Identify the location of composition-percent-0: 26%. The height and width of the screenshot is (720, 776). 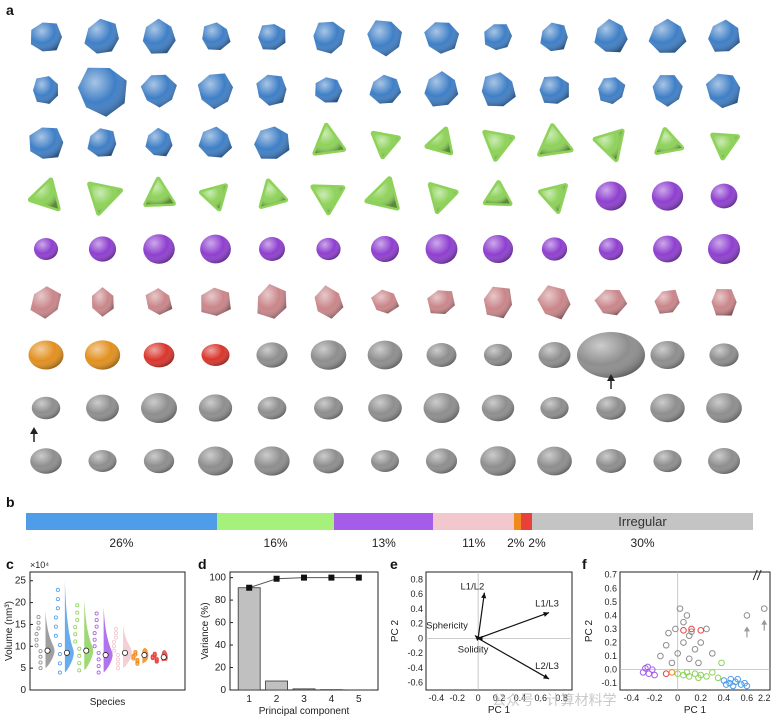
(121, 543).